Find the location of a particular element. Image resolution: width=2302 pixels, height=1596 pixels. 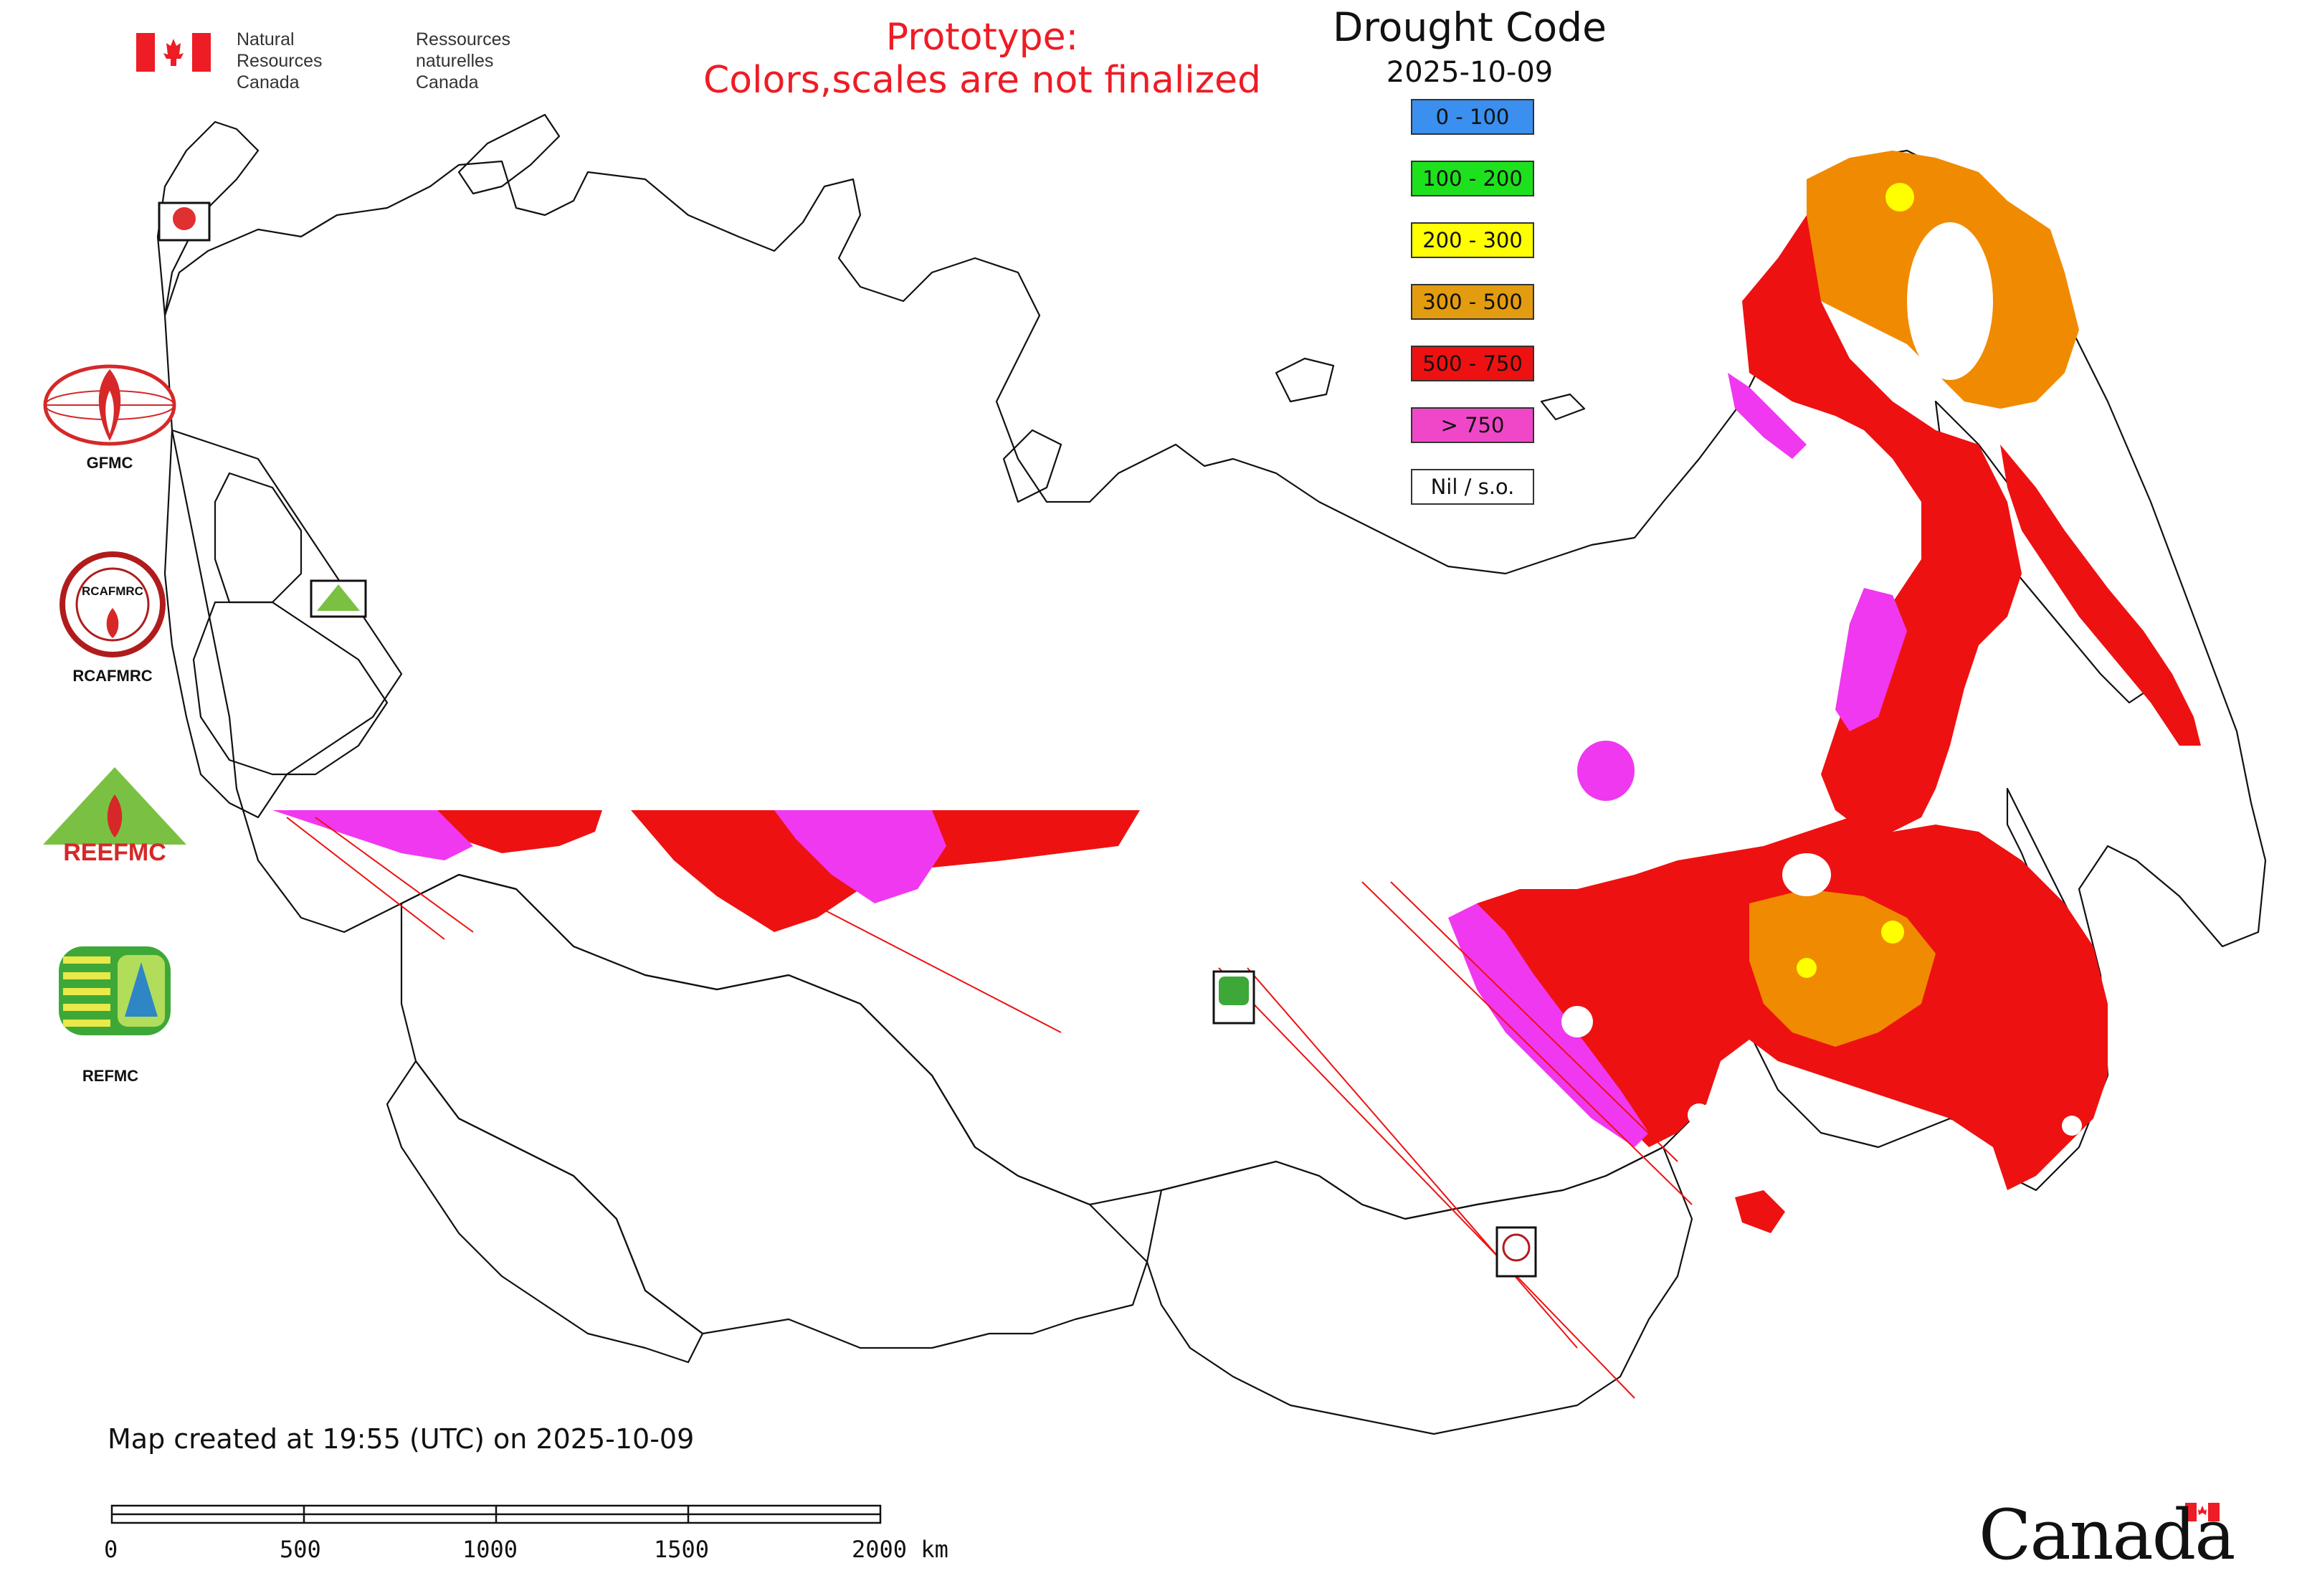

dc-area-western-band-magenta is located at coordinates (372, 835).